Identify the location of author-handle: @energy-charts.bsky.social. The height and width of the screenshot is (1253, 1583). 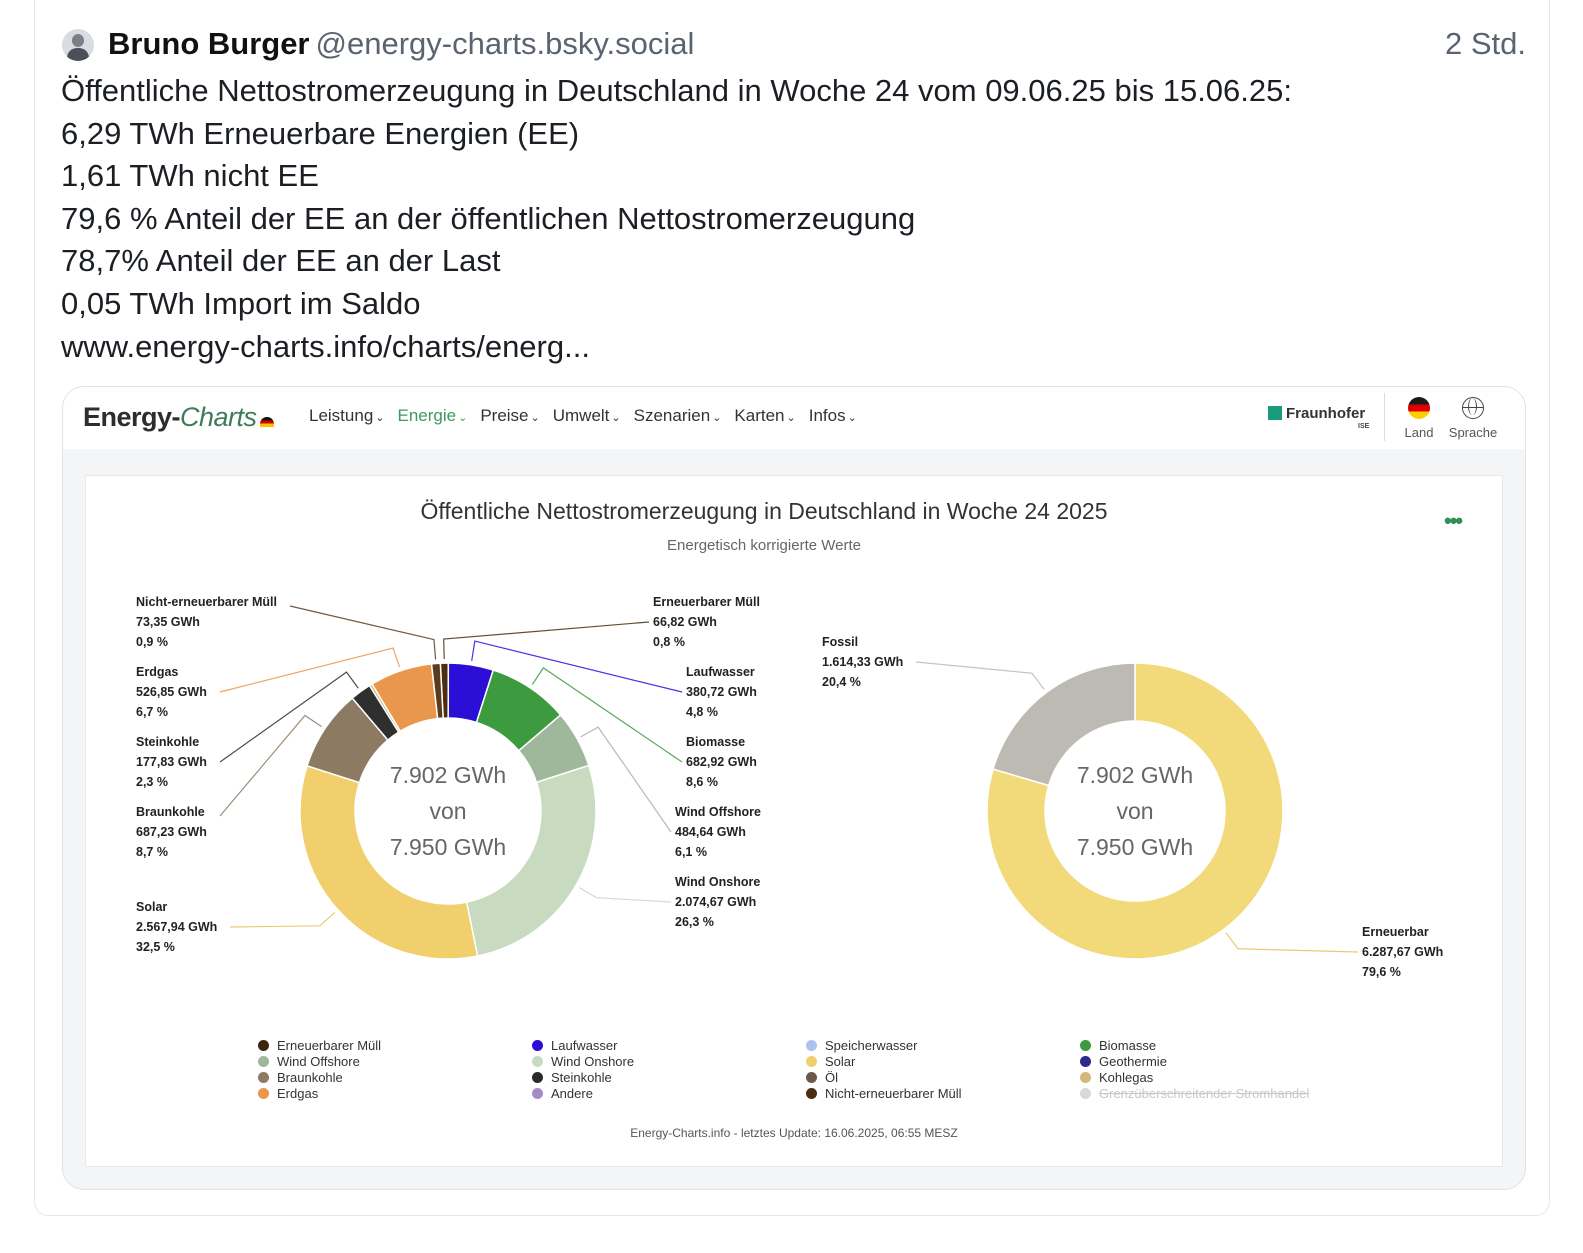
(505, 43).